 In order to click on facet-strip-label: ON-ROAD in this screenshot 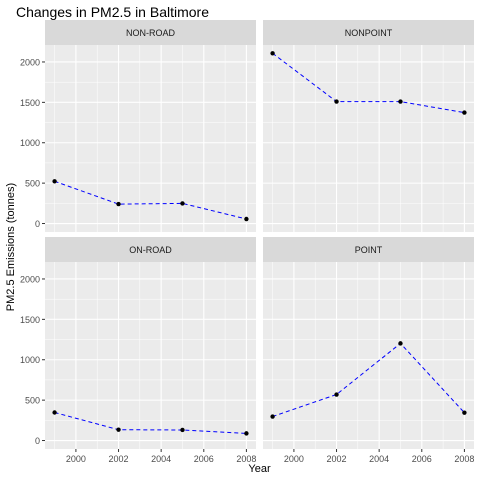, I will do `click(150, 250)`.